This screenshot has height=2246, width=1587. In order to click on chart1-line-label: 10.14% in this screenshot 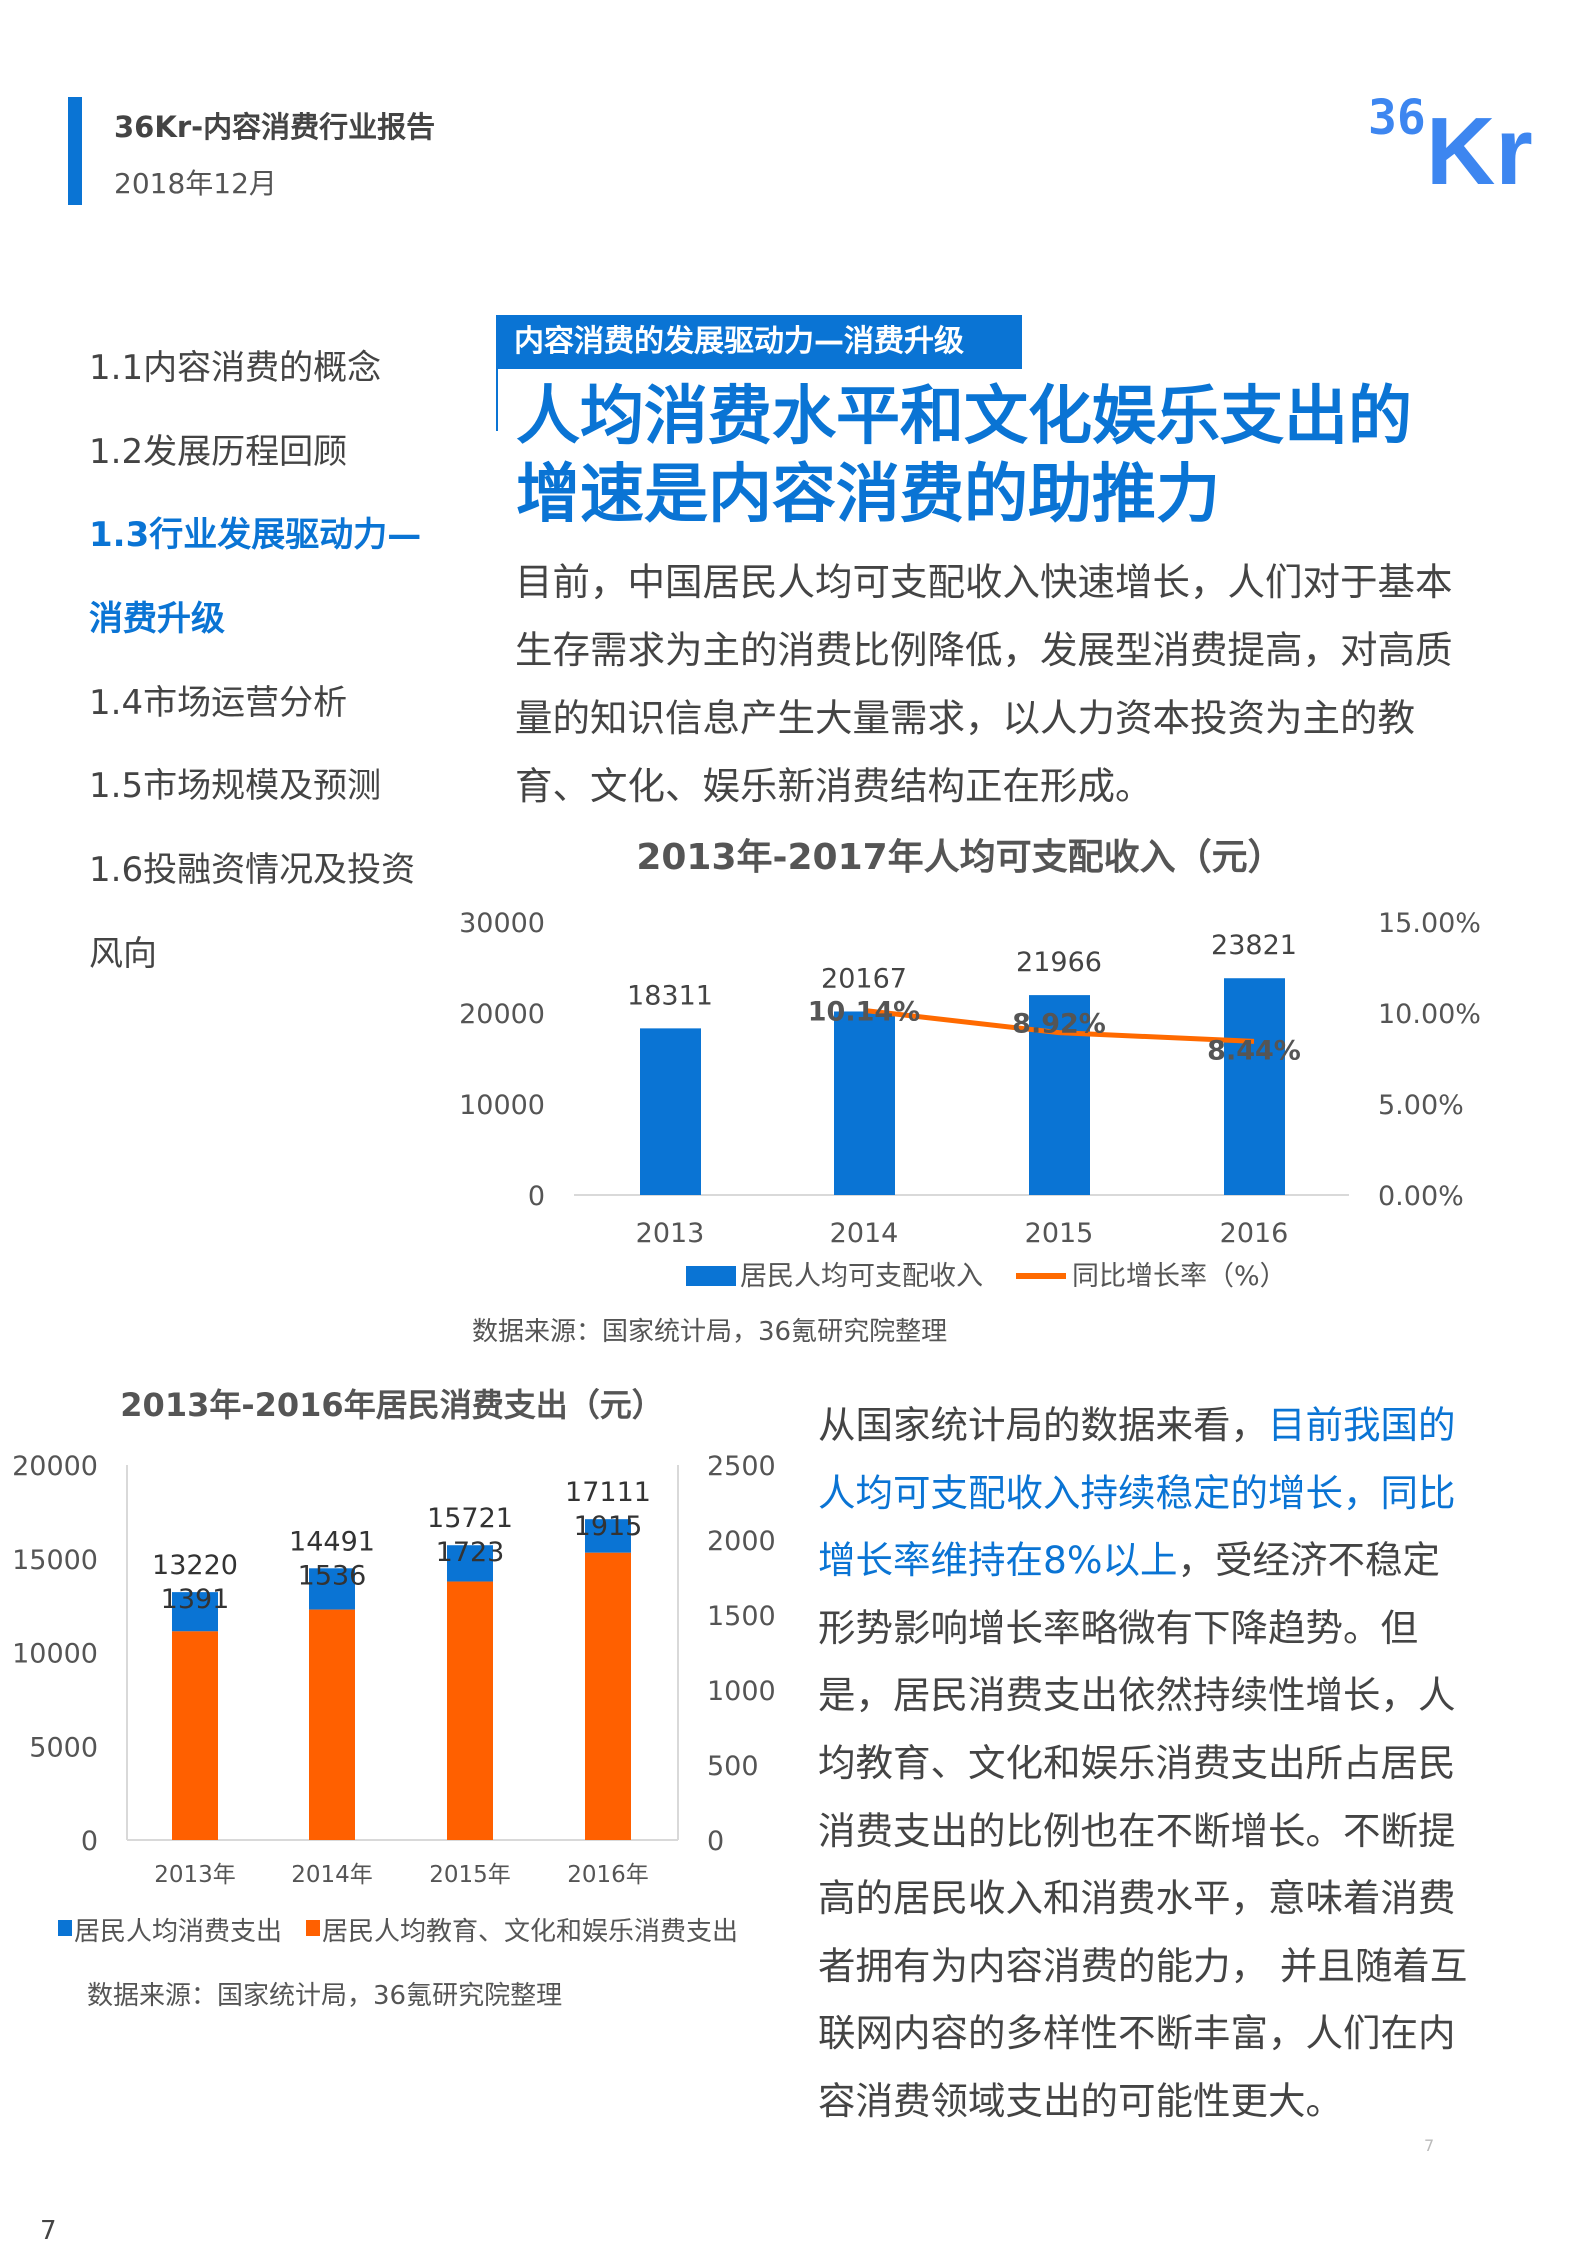, I will do `click(864, 1011)`.